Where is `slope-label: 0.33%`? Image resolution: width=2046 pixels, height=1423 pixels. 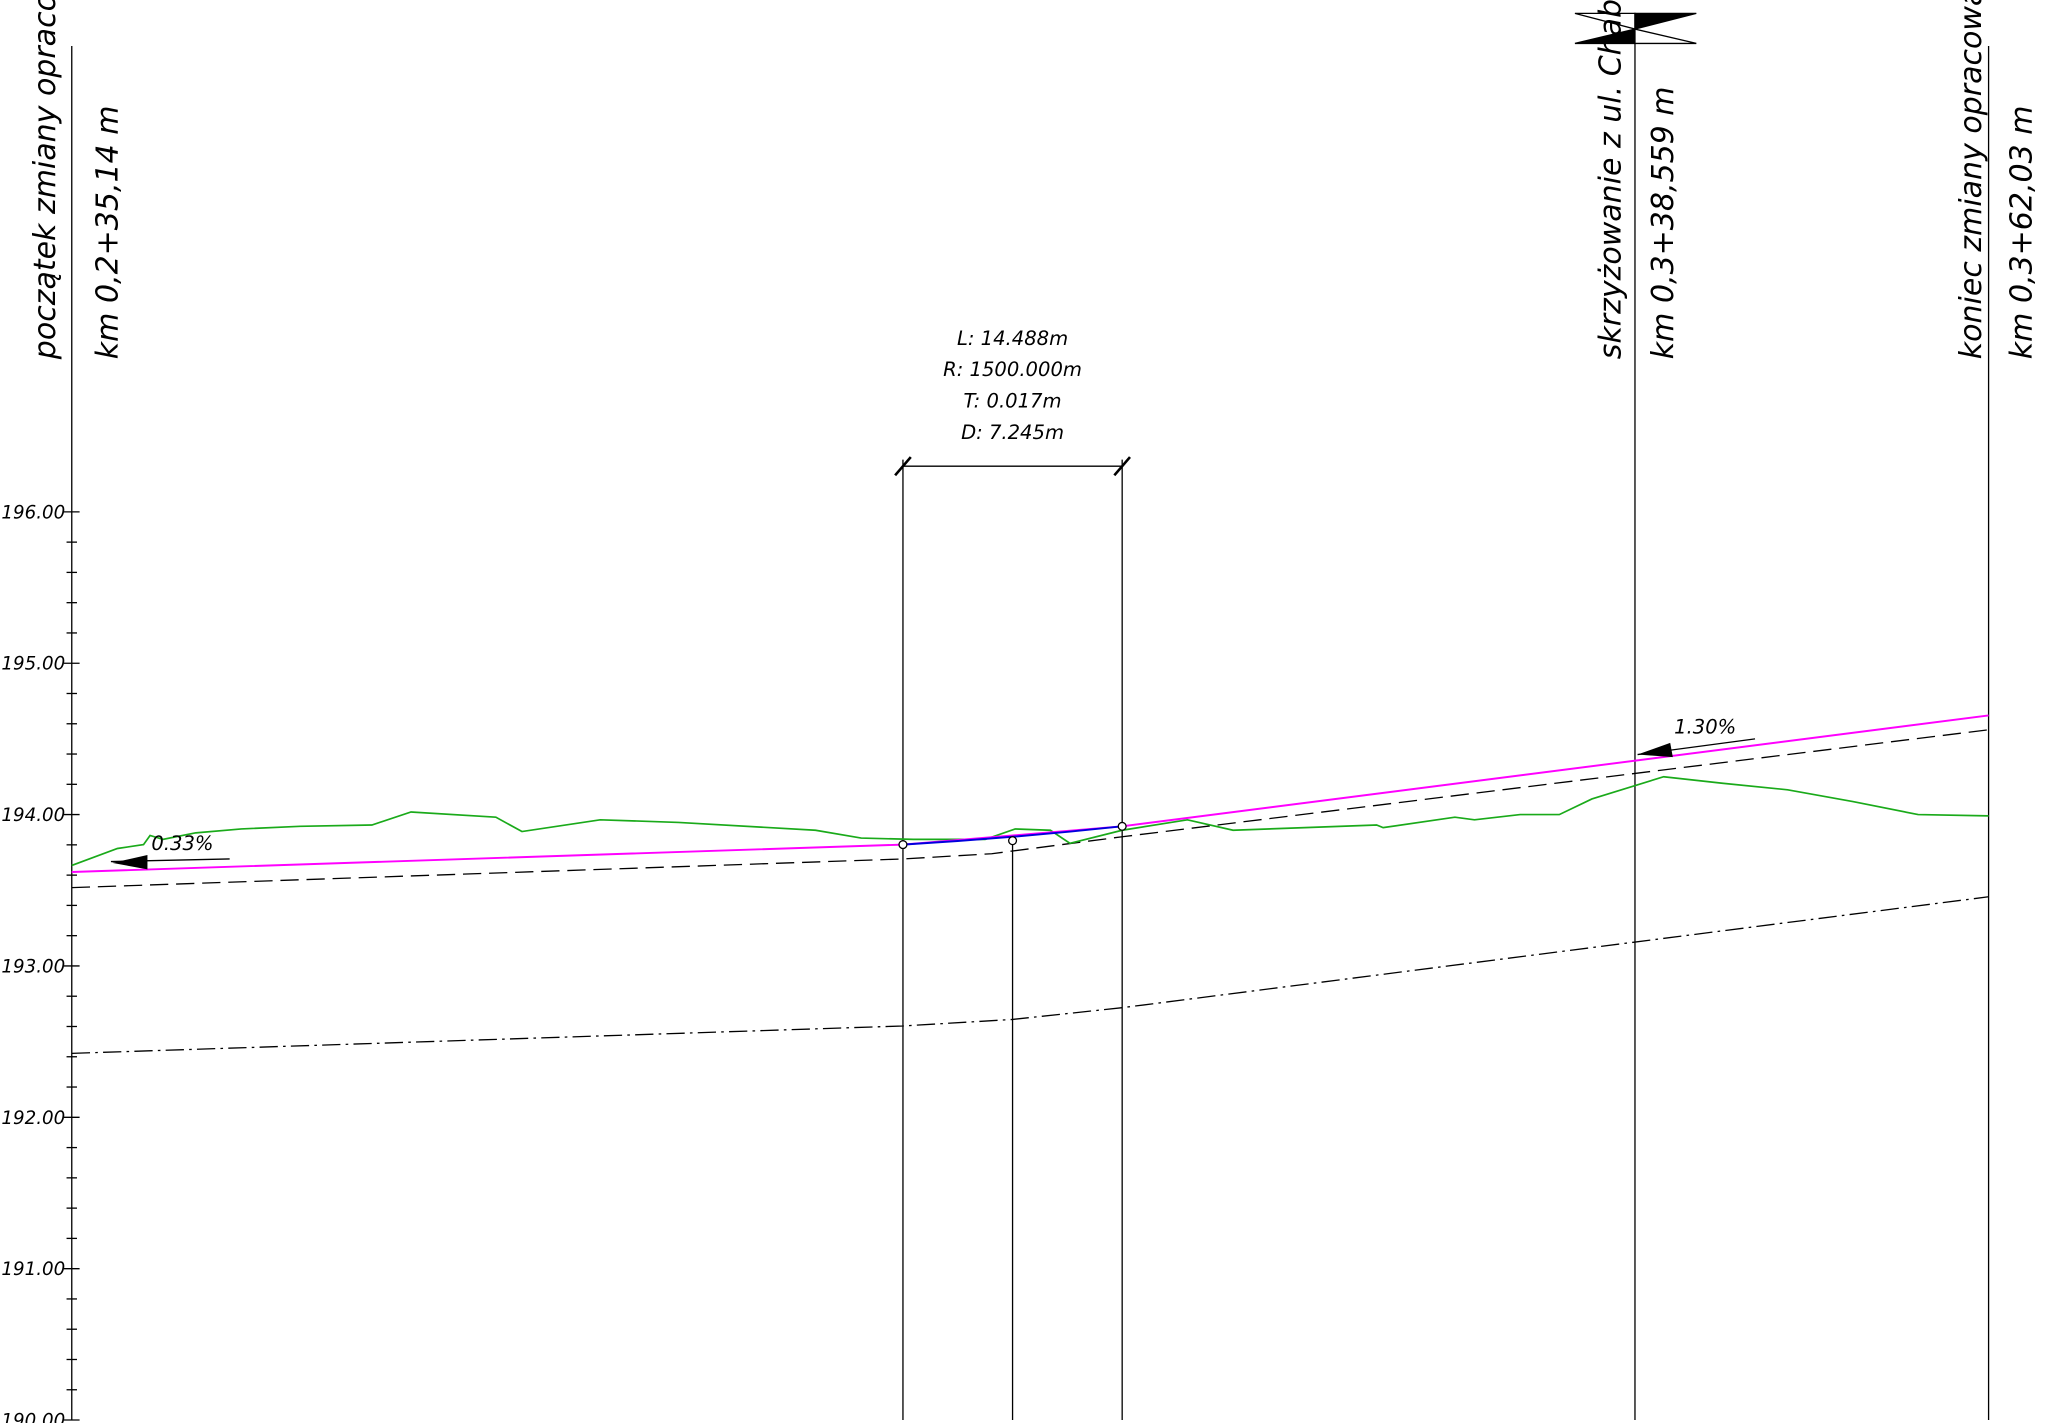
slope-label: 0.33% is located at coordinates (182, 843).